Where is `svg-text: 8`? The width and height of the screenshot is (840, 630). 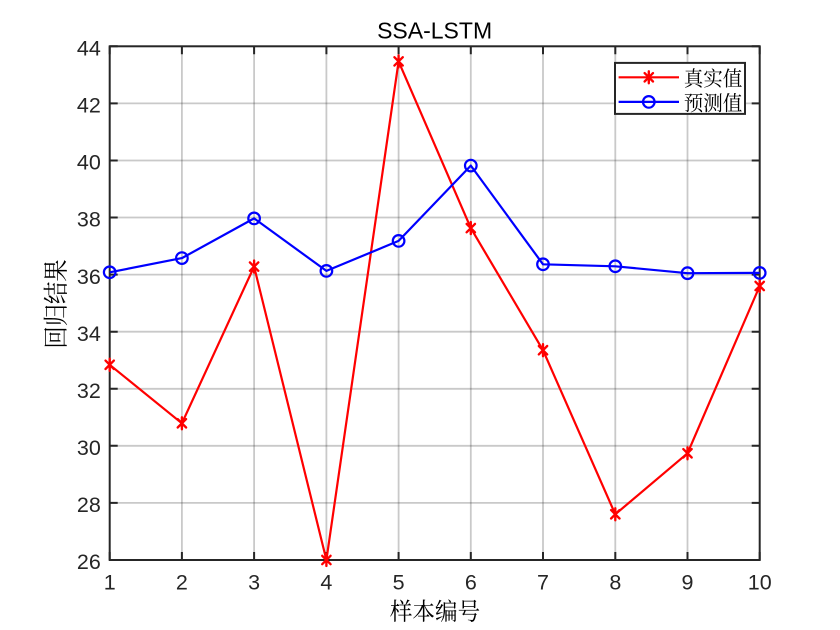
svg-text: 8 is located at coordinates (615, 583).